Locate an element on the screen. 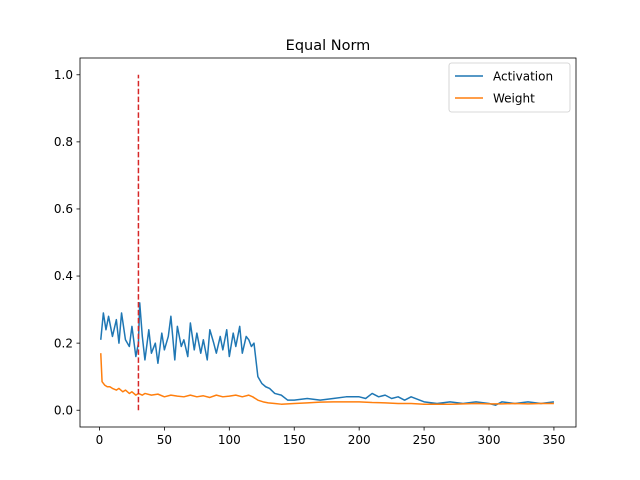 The width and height of the screenshot is (640, 480). y-tick-label: 1.0 is located at coordinates (63, 75).